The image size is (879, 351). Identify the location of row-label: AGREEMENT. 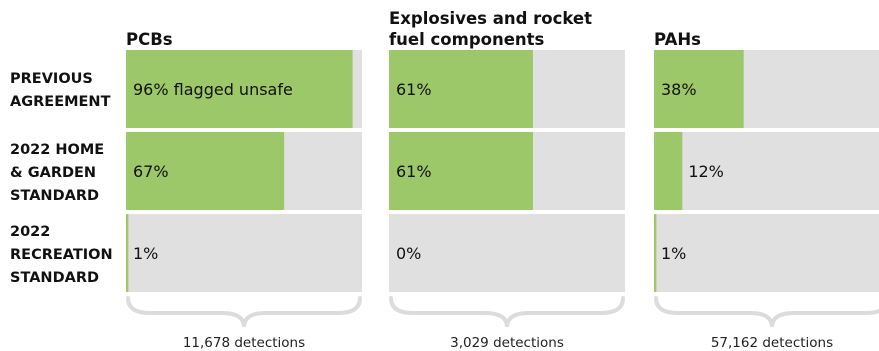
(60, 102).